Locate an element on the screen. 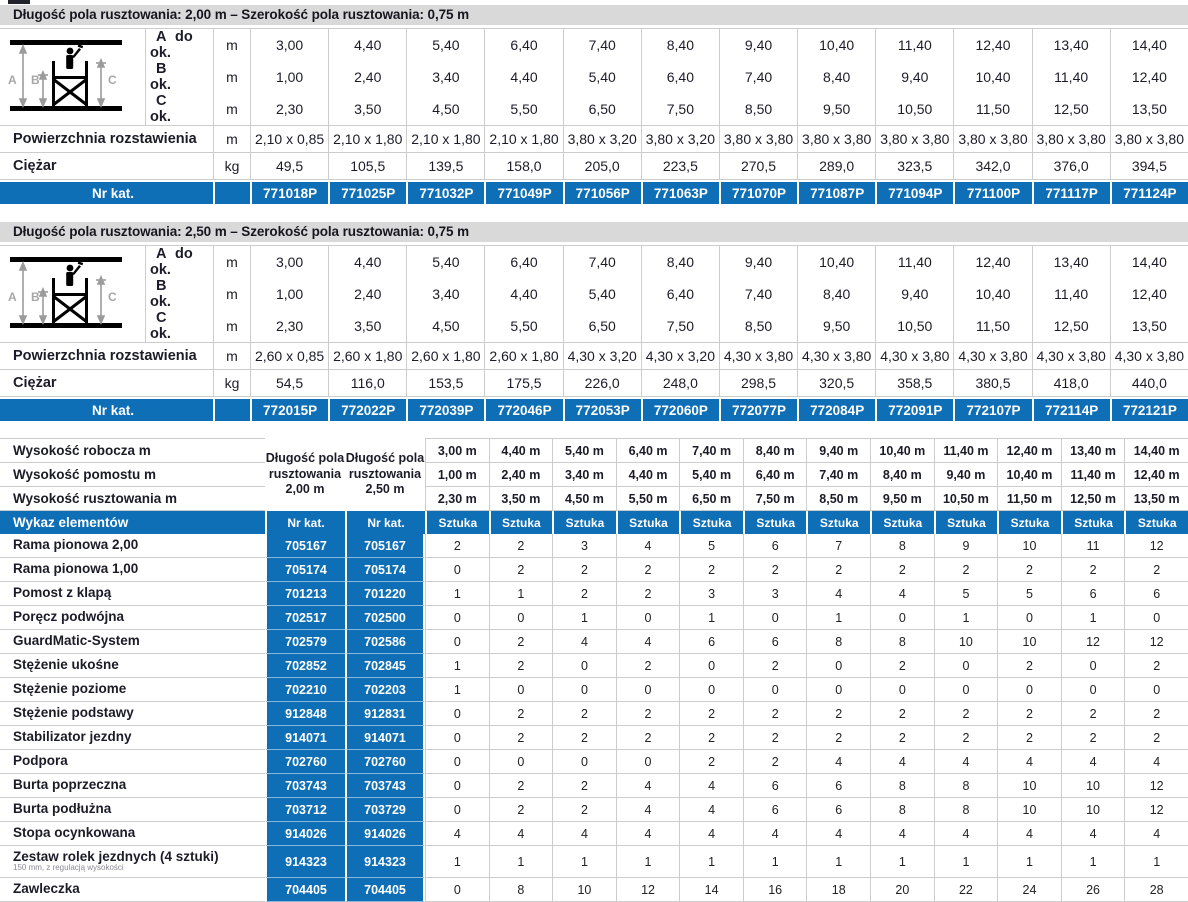 The height and width of the screenshot is (902, 1188). catalog-number-cell: 772039P is located at coordinates (445, 409).